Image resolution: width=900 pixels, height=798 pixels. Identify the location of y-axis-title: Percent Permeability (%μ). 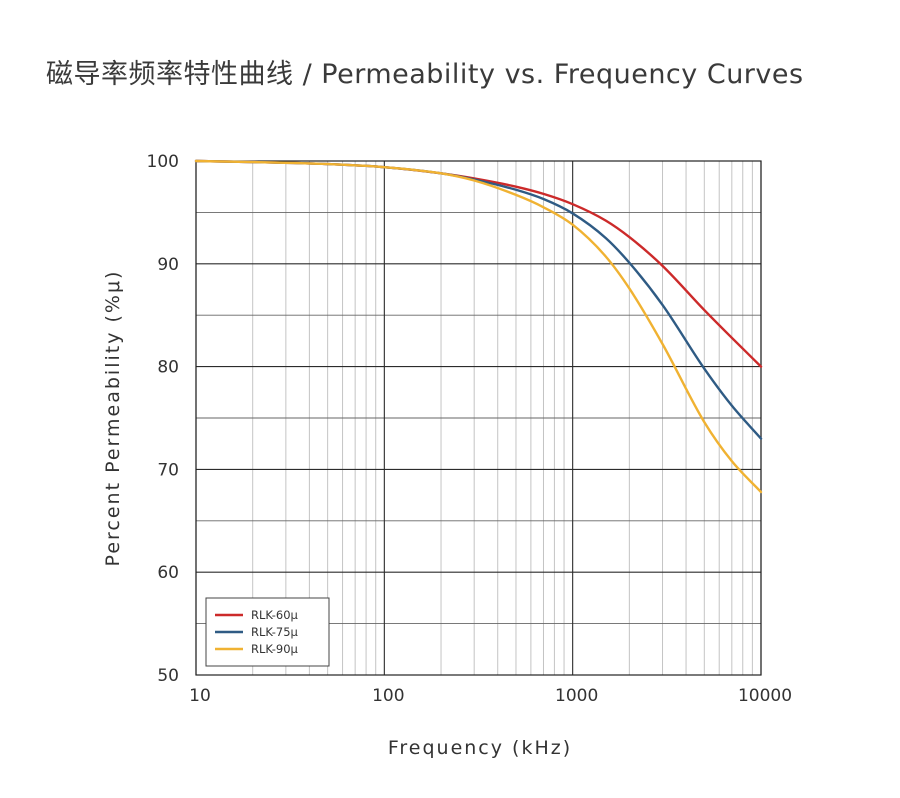
(113, 418).